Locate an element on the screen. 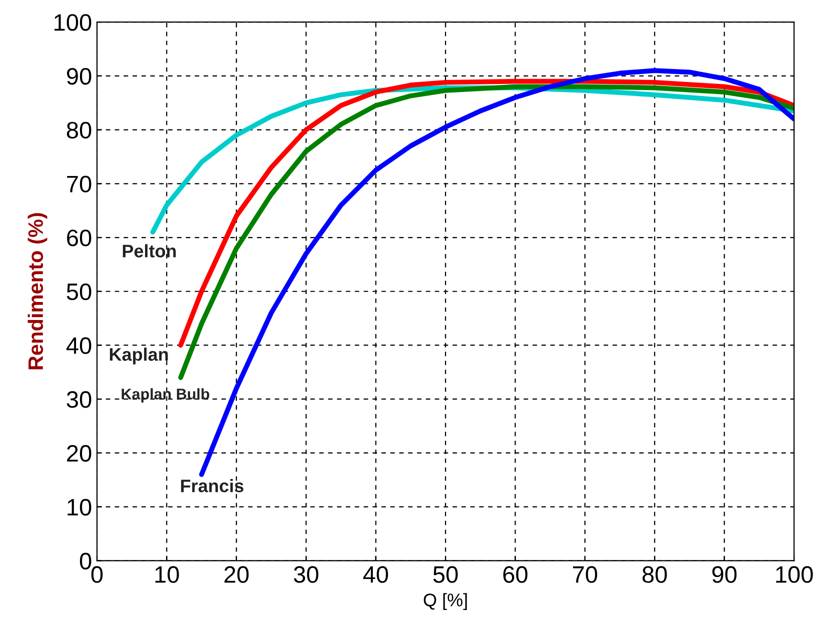 Image resolution: width=822 pixels, height=630 pixels. series-label: Kaplan is located at coordinates (139, 356).